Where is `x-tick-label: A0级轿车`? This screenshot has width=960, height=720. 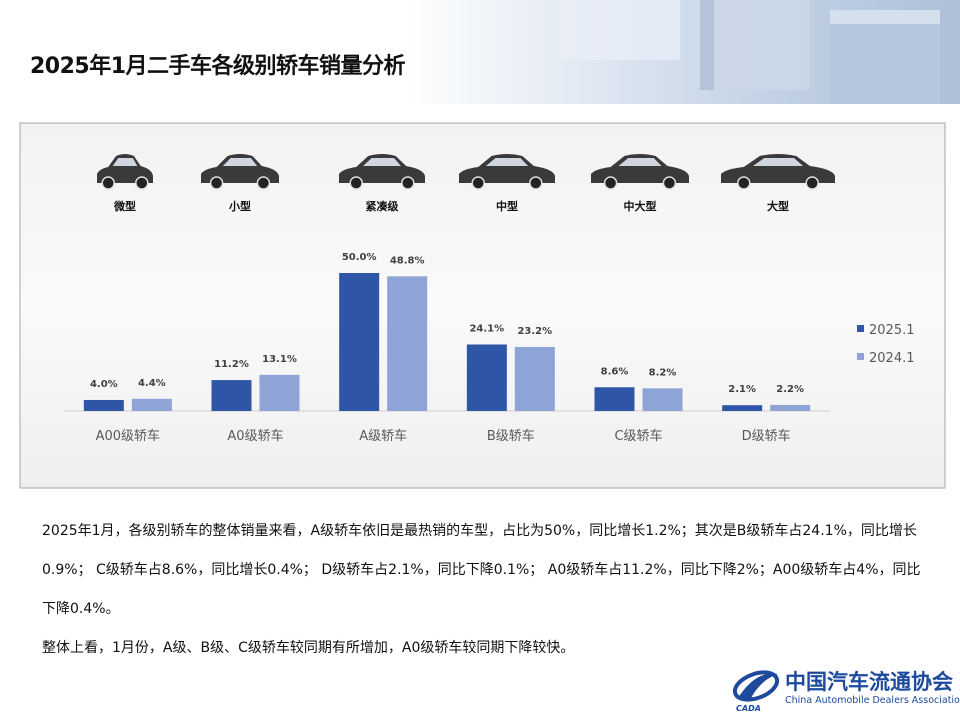 x-tick-label: A0级轿车 is located at coordinates (255, 436).